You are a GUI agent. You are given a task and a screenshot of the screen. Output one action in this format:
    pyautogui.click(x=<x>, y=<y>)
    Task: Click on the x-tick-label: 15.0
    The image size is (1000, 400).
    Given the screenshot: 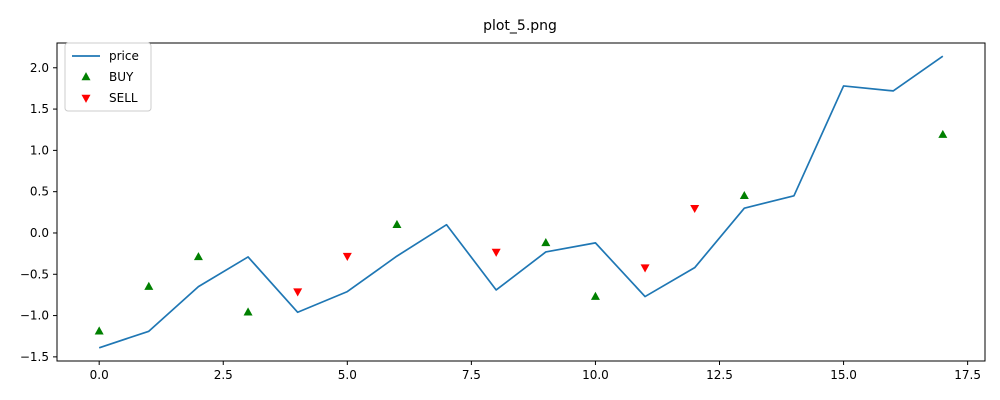 What is the action you would take?
    pyautogui.click(x=843, y=375)
    